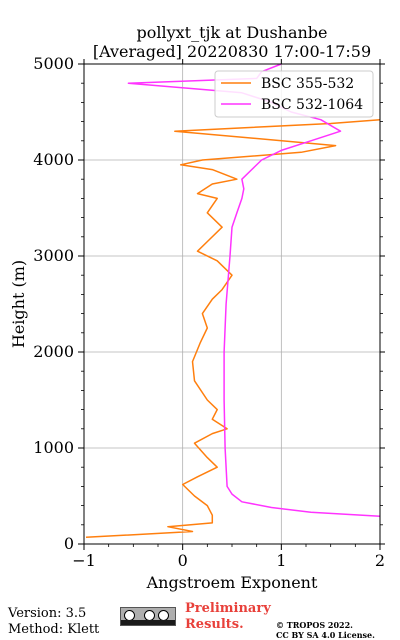 The image size is (400, 640). Describe the element at coordinates (53, 159) in the screenshot. I see `y-tick-label: 4000` at that location.